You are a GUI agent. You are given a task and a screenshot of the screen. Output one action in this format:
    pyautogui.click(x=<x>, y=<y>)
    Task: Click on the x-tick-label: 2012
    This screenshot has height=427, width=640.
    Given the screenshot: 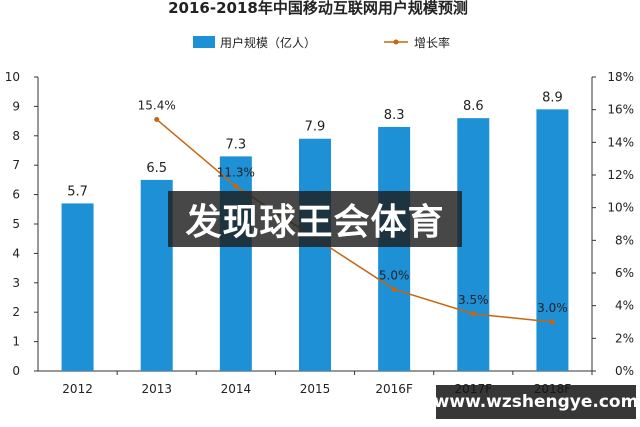 What is the action you would take?
    pyautogui.click(x=77, y=389)
    